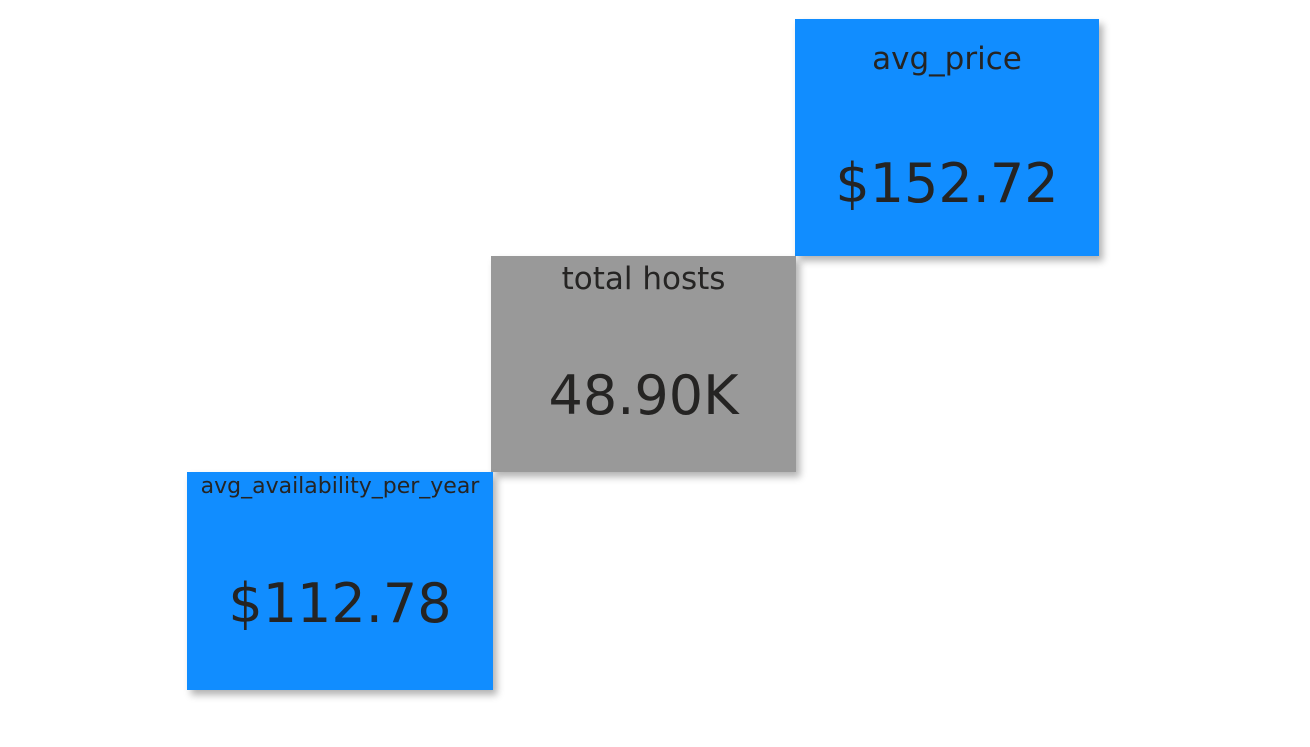  I want to click on card-value: 48.90K, so click(643, 395).